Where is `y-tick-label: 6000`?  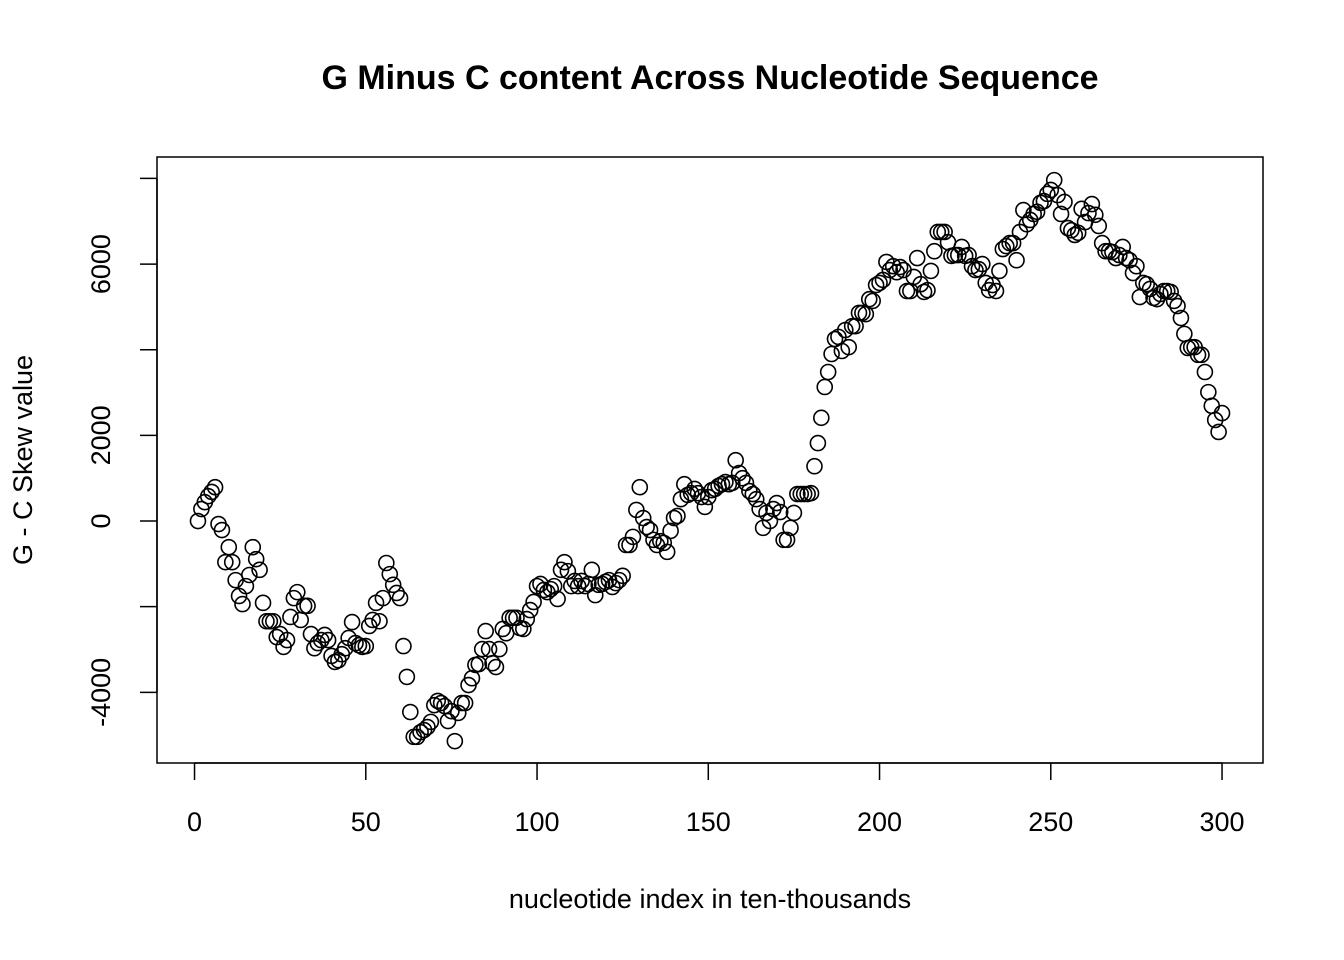 y-tick-label: 6000 is located at coordinates (101, 264).